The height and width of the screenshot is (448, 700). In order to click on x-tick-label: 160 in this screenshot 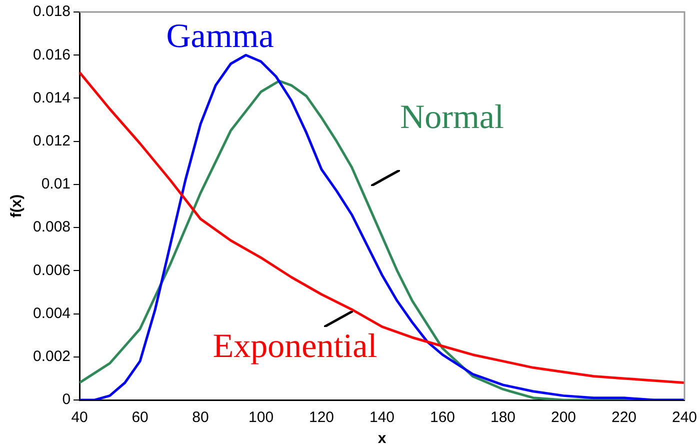, I will do `click(443, 417)`.